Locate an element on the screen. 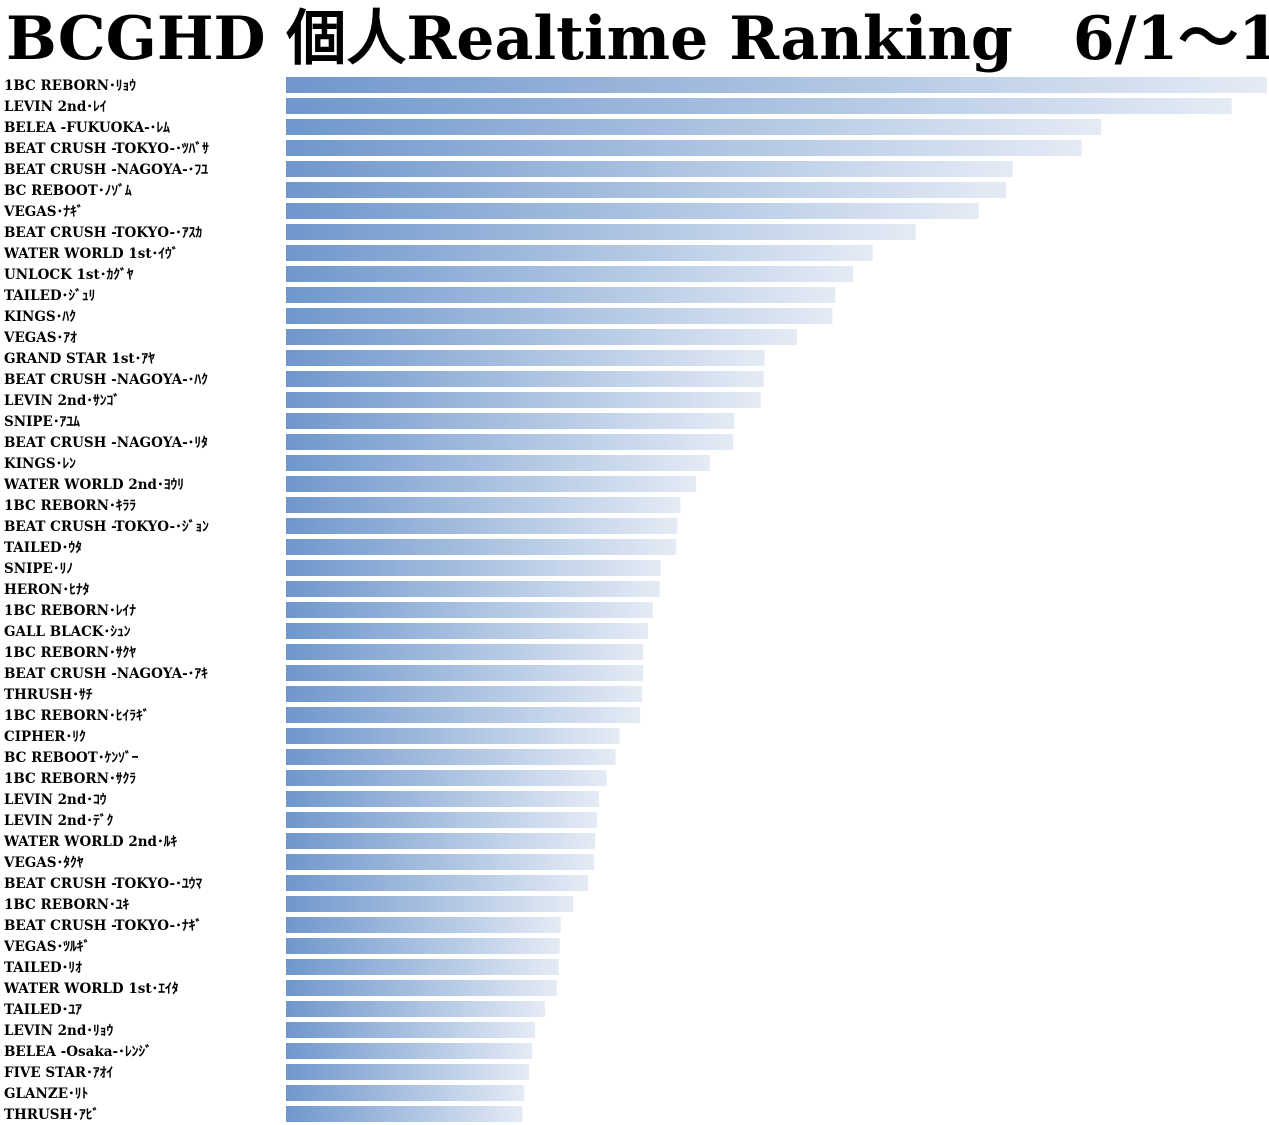 The image size is (1269, 1125). category-label: 1BC REBORN･ﾋｲﾗｷﾞ is located at coordinates (77, 715).